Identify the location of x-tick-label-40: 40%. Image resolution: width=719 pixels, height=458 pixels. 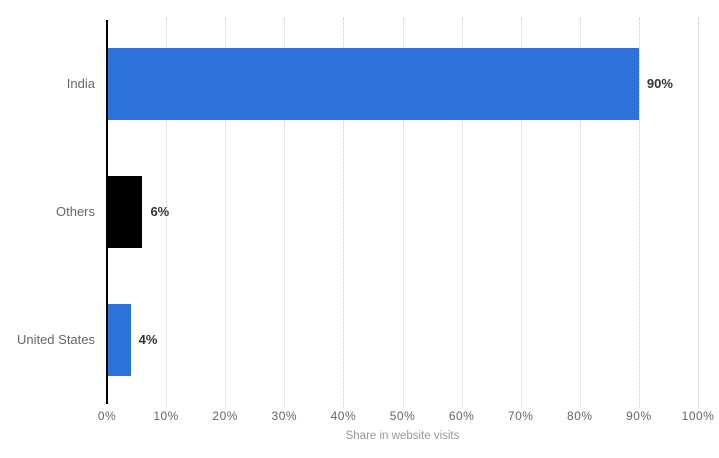
(343, 416).